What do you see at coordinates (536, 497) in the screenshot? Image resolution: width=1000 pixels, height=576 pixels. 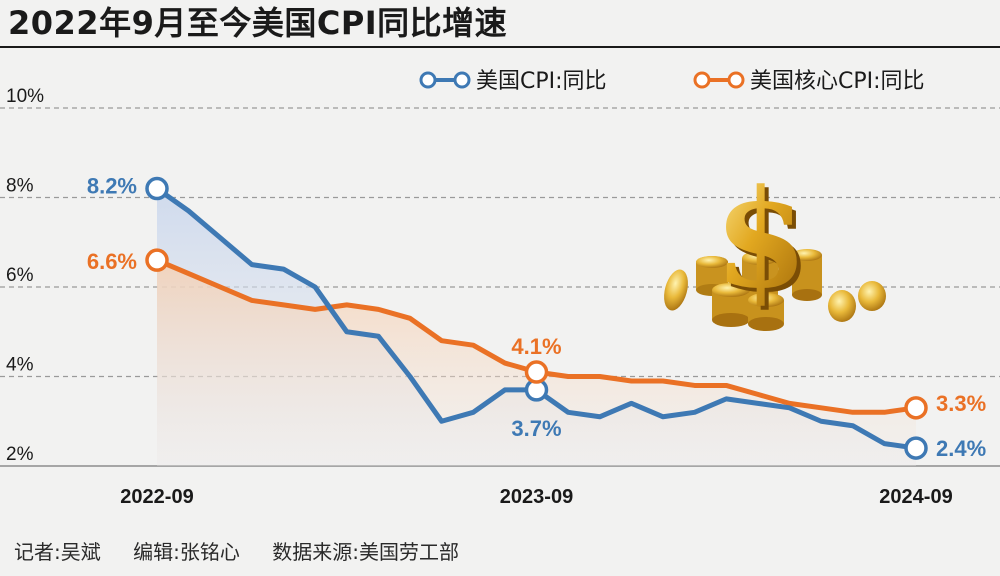 I see `x-tick-label: 2023-09` at bounding box center [536, 497].